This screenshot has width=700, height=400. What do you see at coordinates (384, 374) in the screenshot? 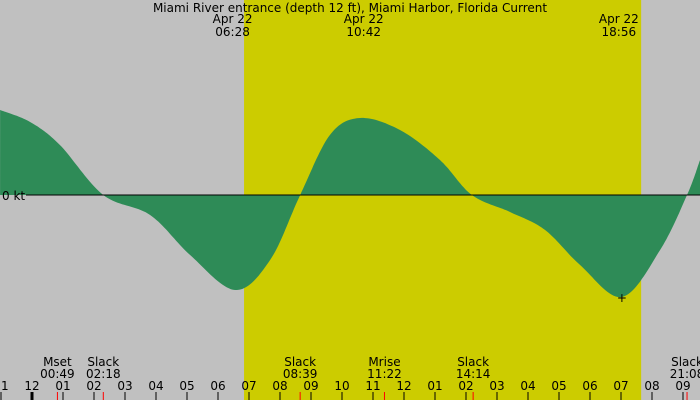
I see `event-time: 11:22` at bounding box center [384, 374].